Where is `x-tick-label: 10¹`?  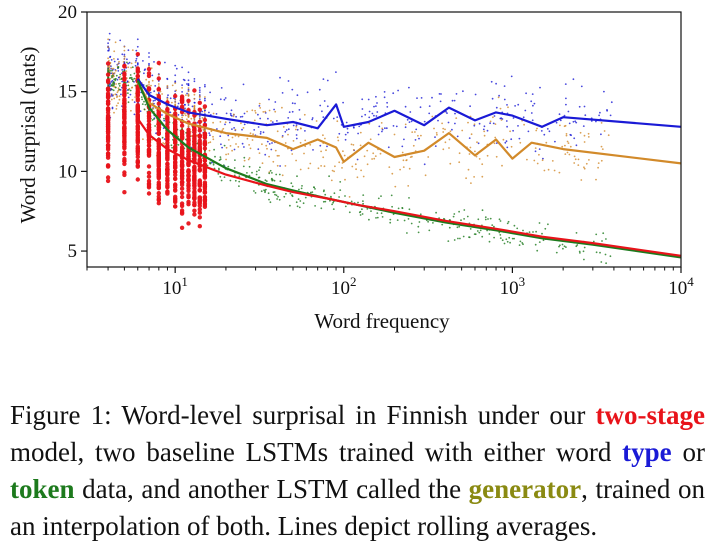
x-tick-label: 10¹ is located at coordinates (175, 286).